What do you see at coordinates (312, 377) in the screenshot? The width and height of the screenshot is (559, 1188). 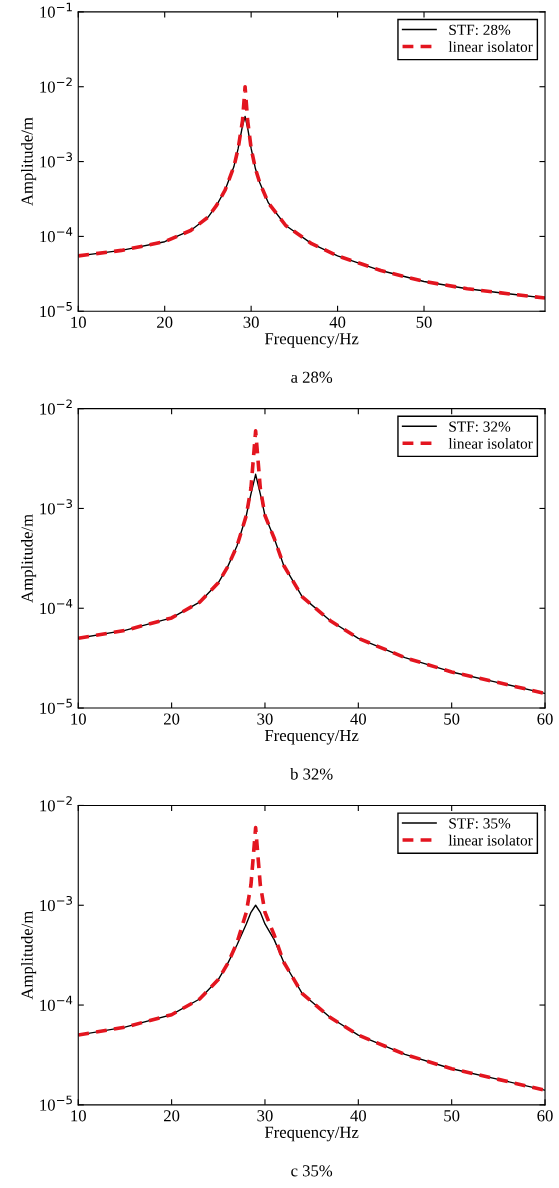 I see `text: a 28%` at bounding box center [312, 377].